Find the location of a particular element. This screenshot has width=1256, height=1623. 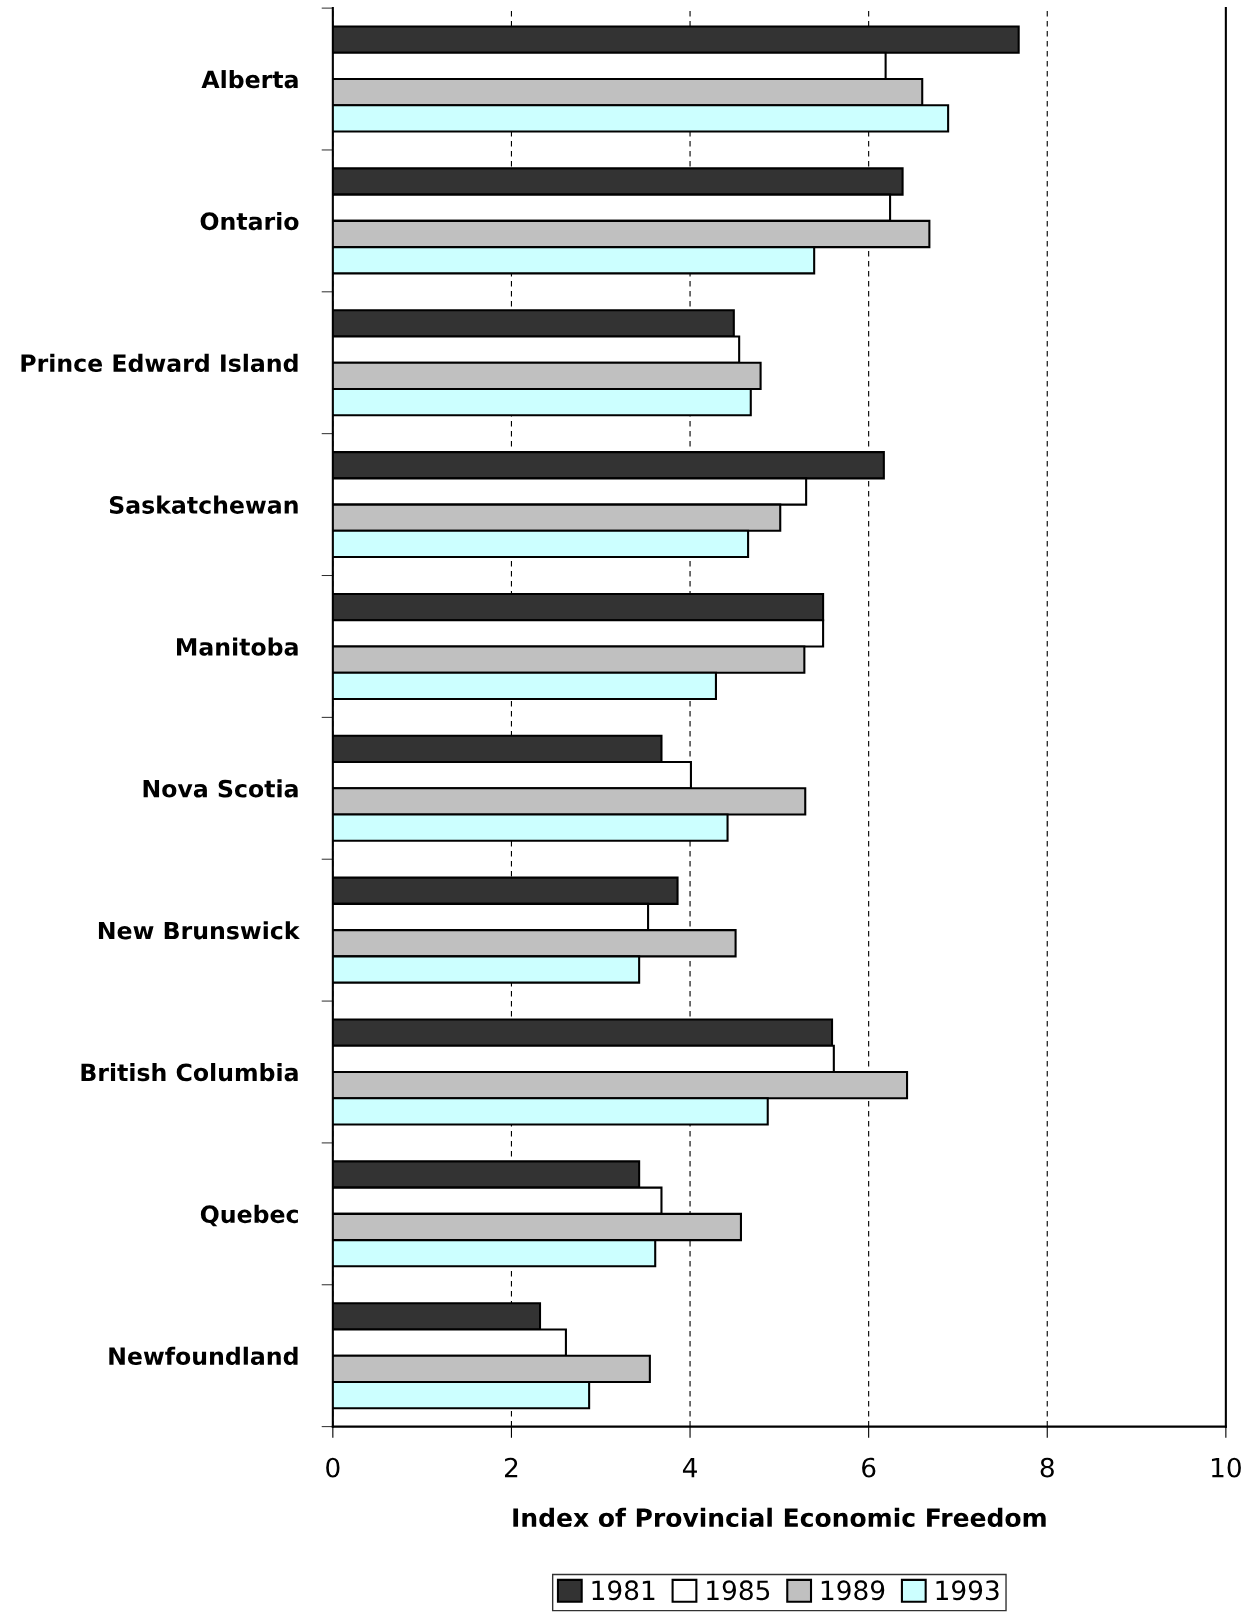

y-tick-label: New Brunswick is located at coordinates (199, 930).